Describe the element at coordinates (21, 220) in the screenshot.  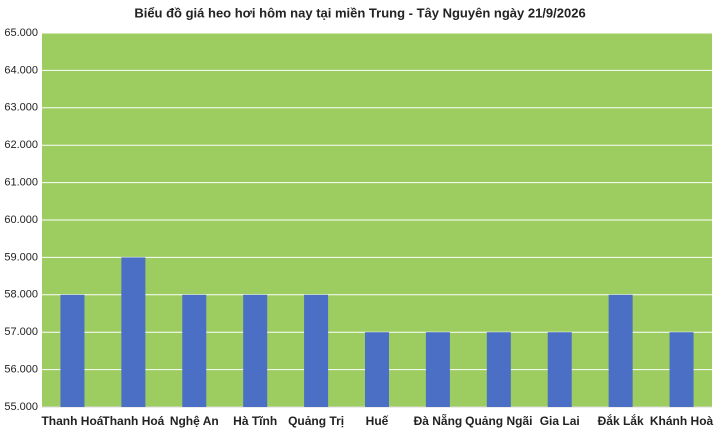
I see `y-tick-label: 60.000` at that location.